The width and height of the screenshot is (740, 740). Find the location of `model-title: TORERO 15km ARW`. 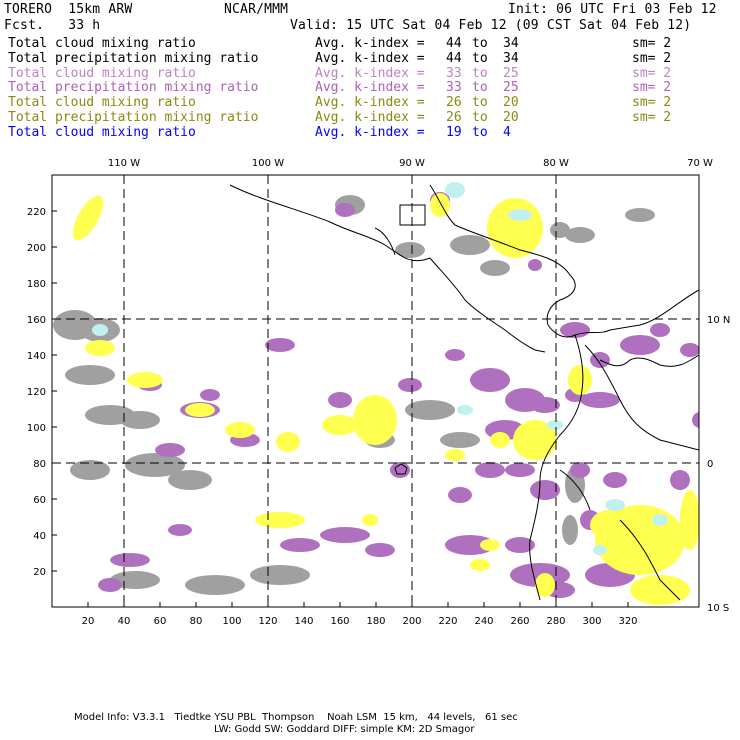

model-title: TORERO 15km ARW is located at coordinates (68, 9).